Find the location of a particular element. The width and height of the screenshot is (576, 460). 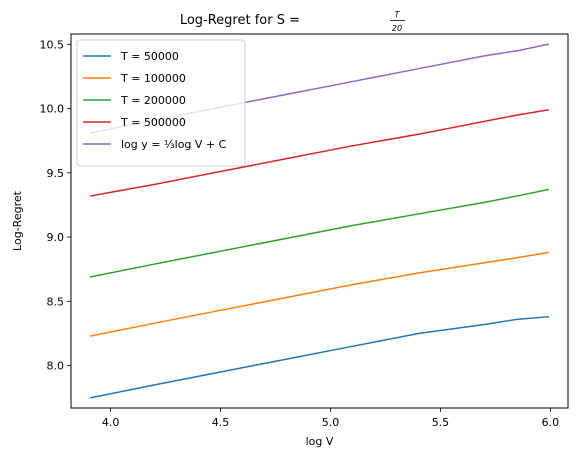

x-tick-label: 5.5 is located at coordinates (441, 422).